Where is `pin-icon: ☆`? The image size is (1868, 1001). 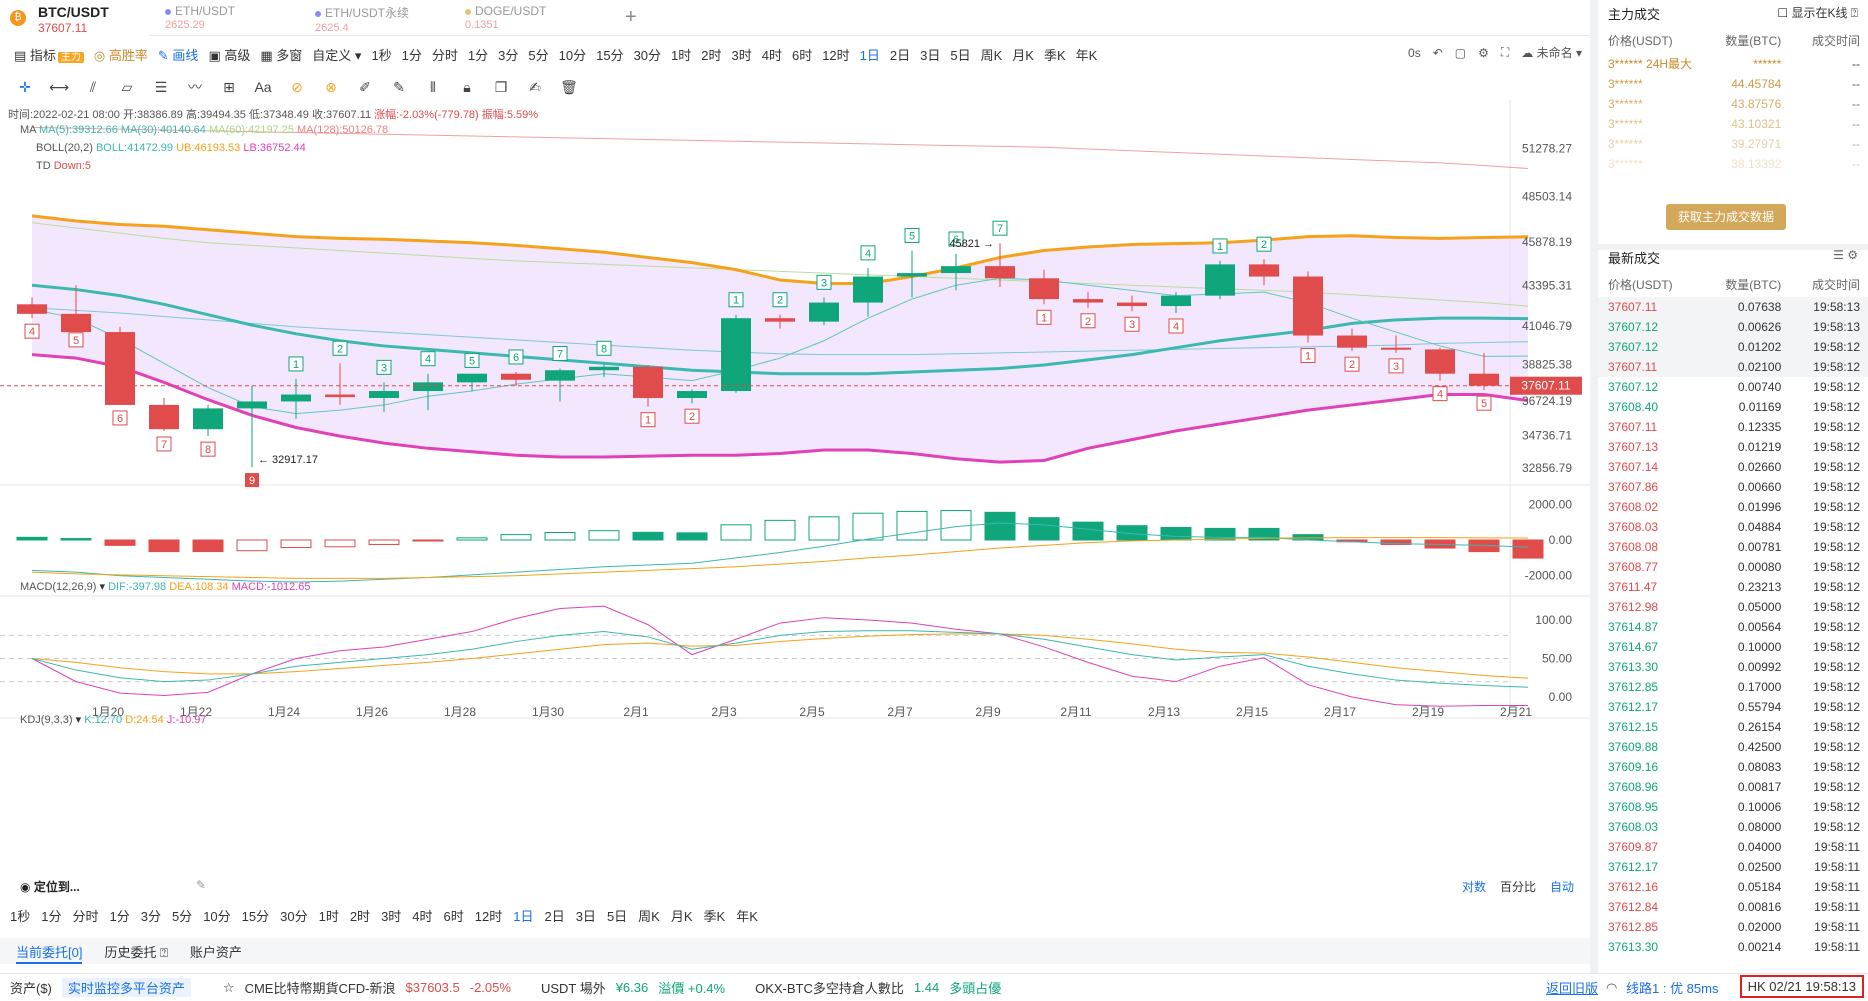 pin-icon: ☆ is located at coordinates (228, 987).